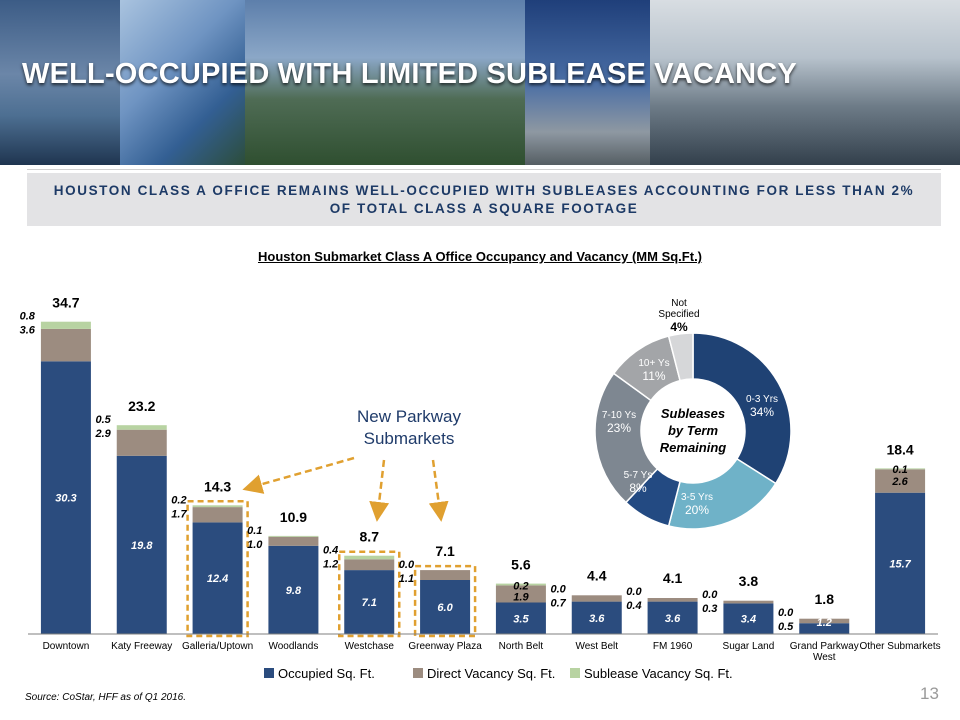  I want to click on legend-label: Sublease Vacancy Sq. Ft., so click(658, 673).